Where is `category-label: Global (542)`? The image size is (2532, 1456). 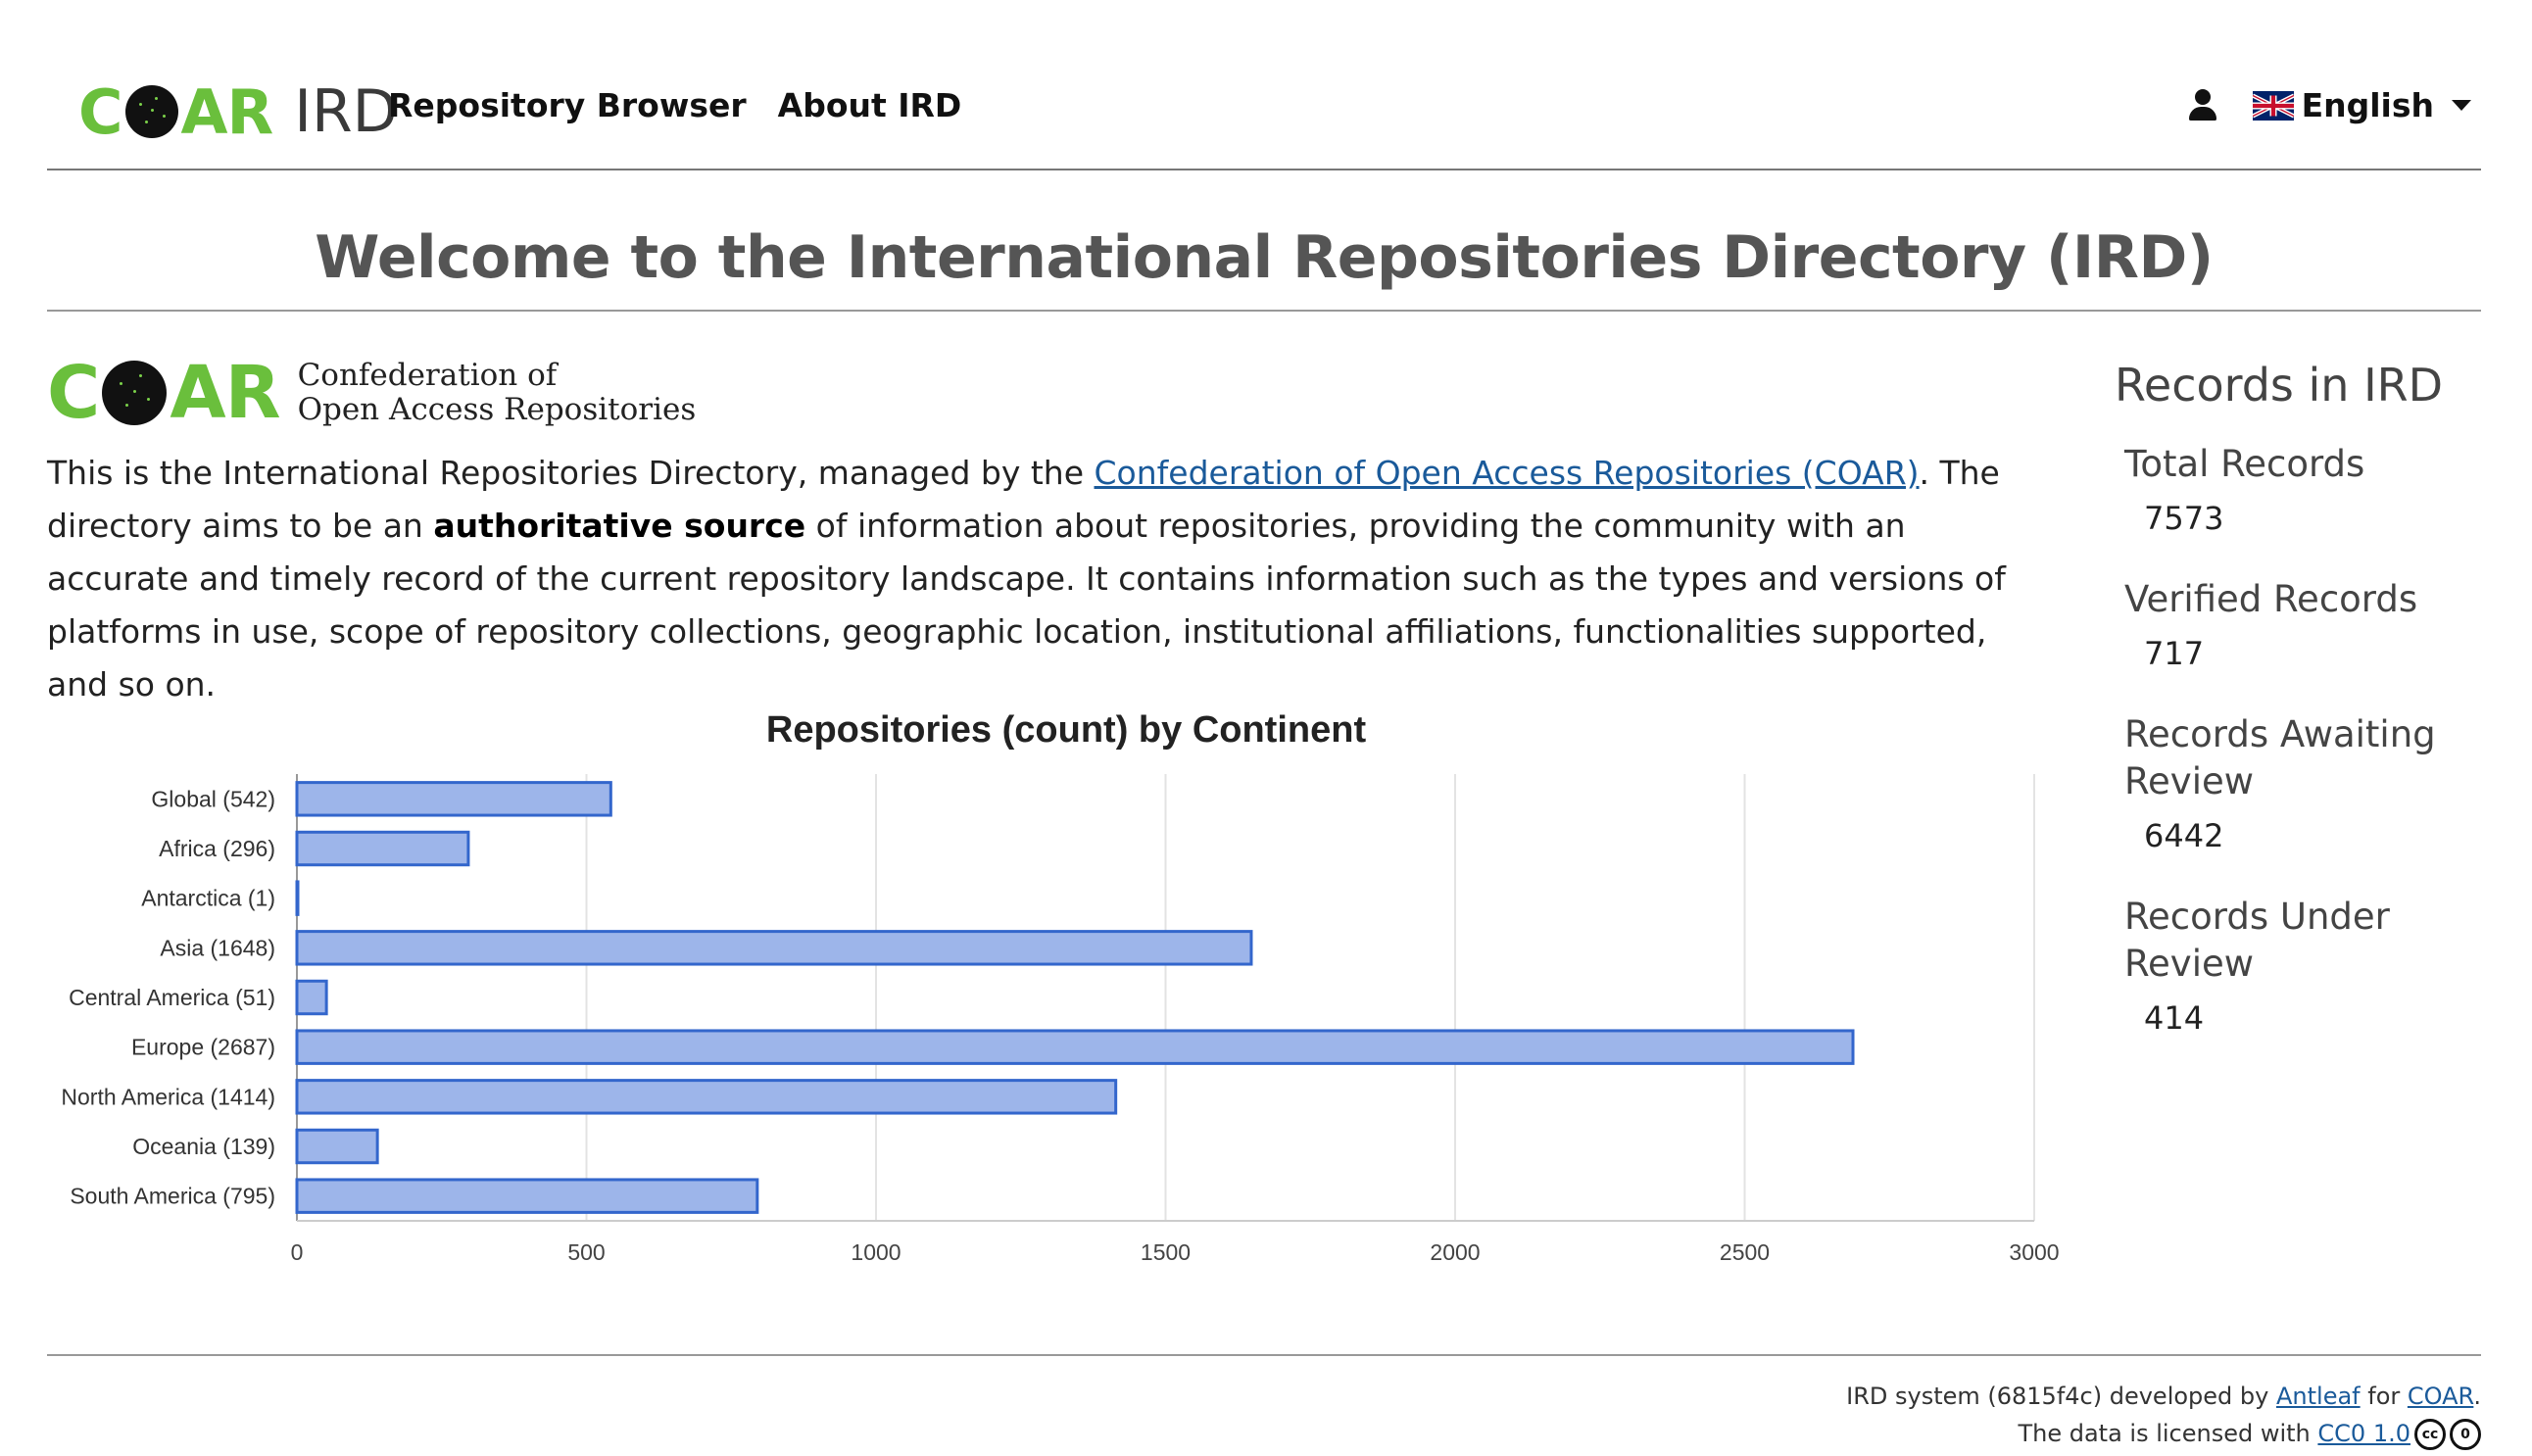
category-label: Global (542) is located at coordinates (213, 798).